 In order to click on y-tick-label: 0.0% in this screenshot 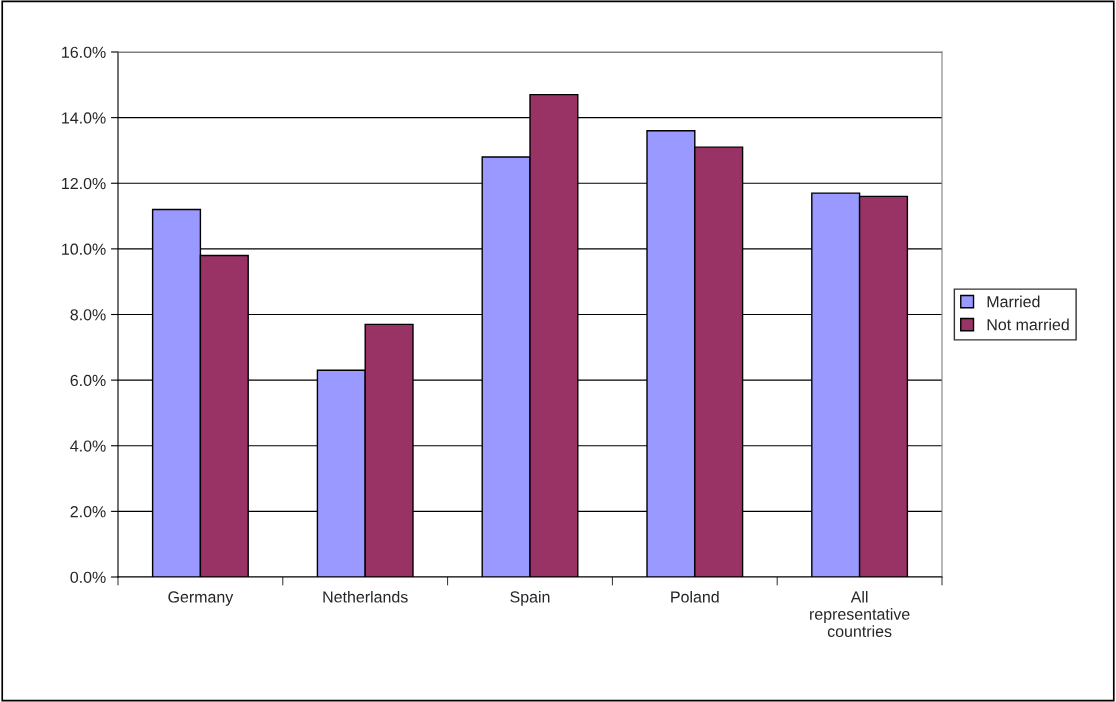, I will do `click(88, 577)`.